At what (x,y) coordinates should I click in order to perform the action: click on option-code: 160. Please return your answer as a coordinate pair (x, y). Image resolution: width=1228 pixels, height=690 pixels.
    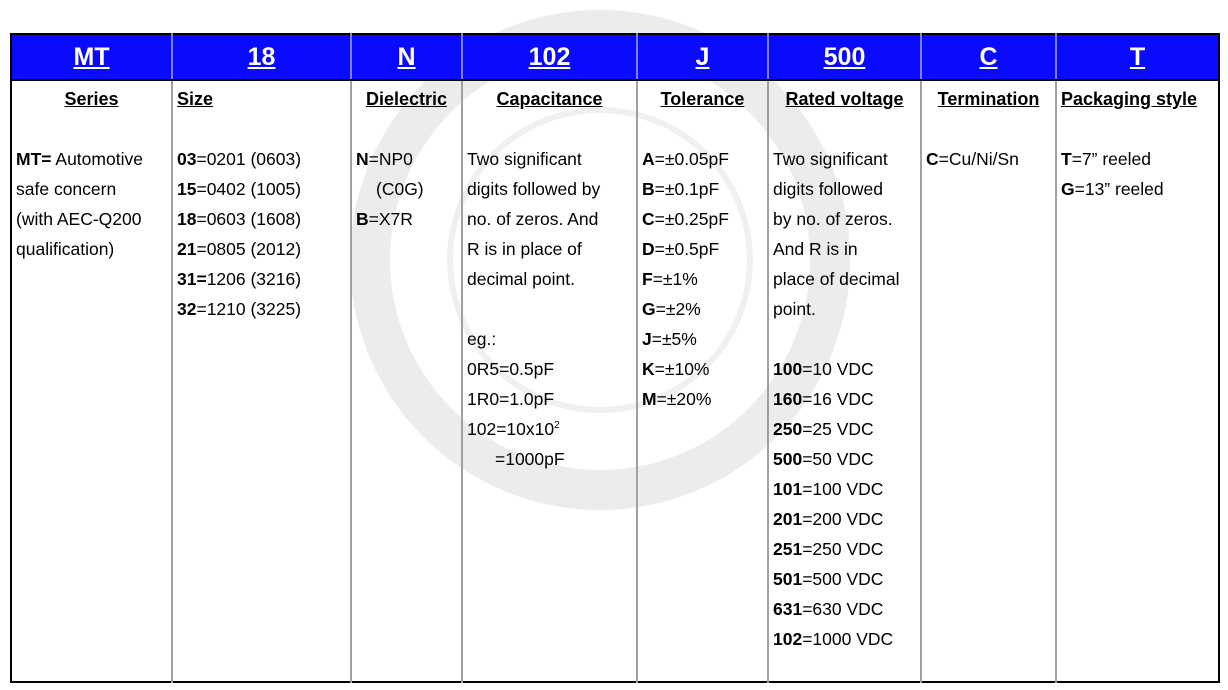
    Looking at the image, I should click on (788, 399).